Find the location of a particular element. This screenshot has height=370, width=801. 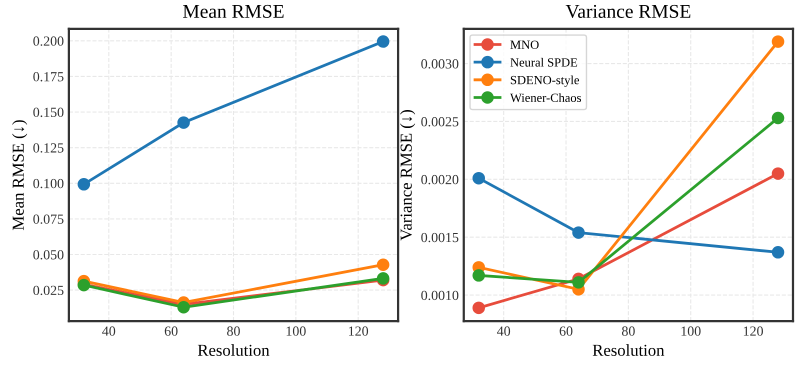

y-tick-label: 0.0015 is located at coordinates (439, 237).